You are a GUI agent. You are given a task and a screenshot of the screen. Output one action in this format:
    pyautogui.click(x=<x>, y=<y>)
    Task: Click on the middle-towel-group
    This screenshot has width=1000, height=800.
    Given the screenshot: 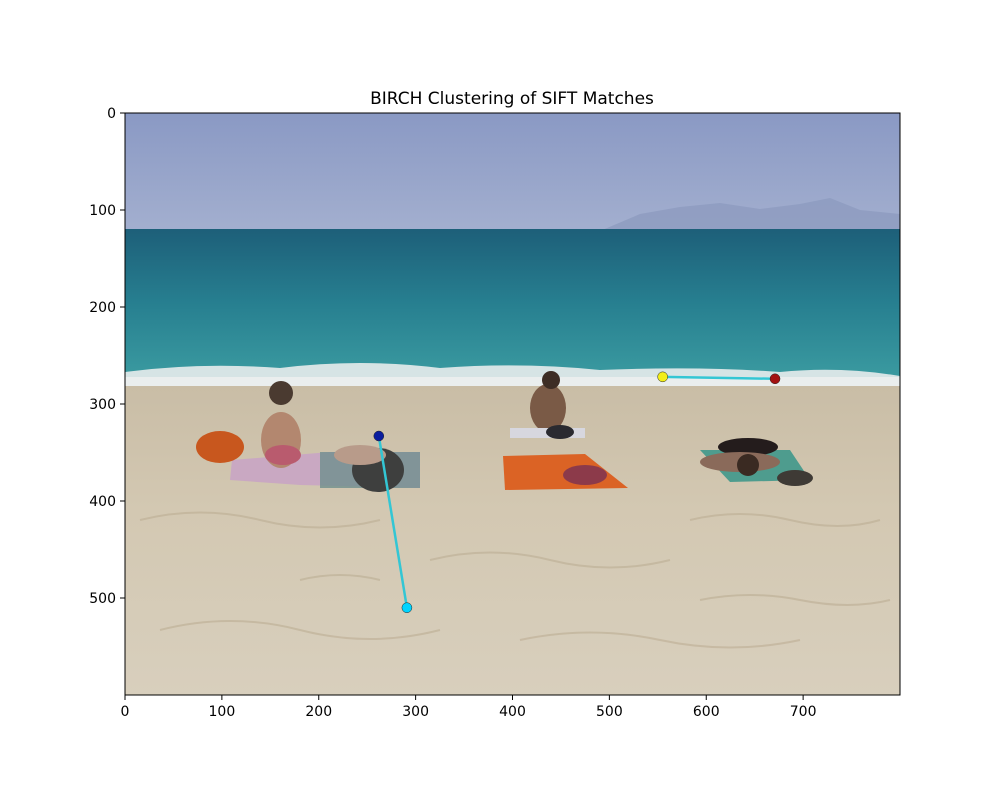 What is the action you would take?
    pyautogui.click(x=565, y=430)
    